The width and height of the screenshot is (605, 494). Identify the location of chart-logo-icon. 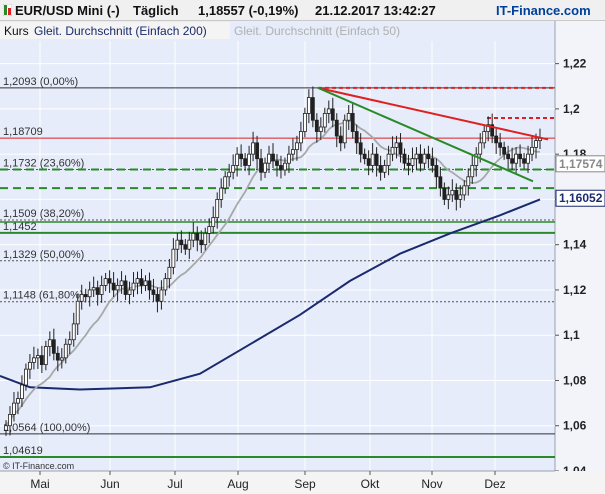
(7, 10).